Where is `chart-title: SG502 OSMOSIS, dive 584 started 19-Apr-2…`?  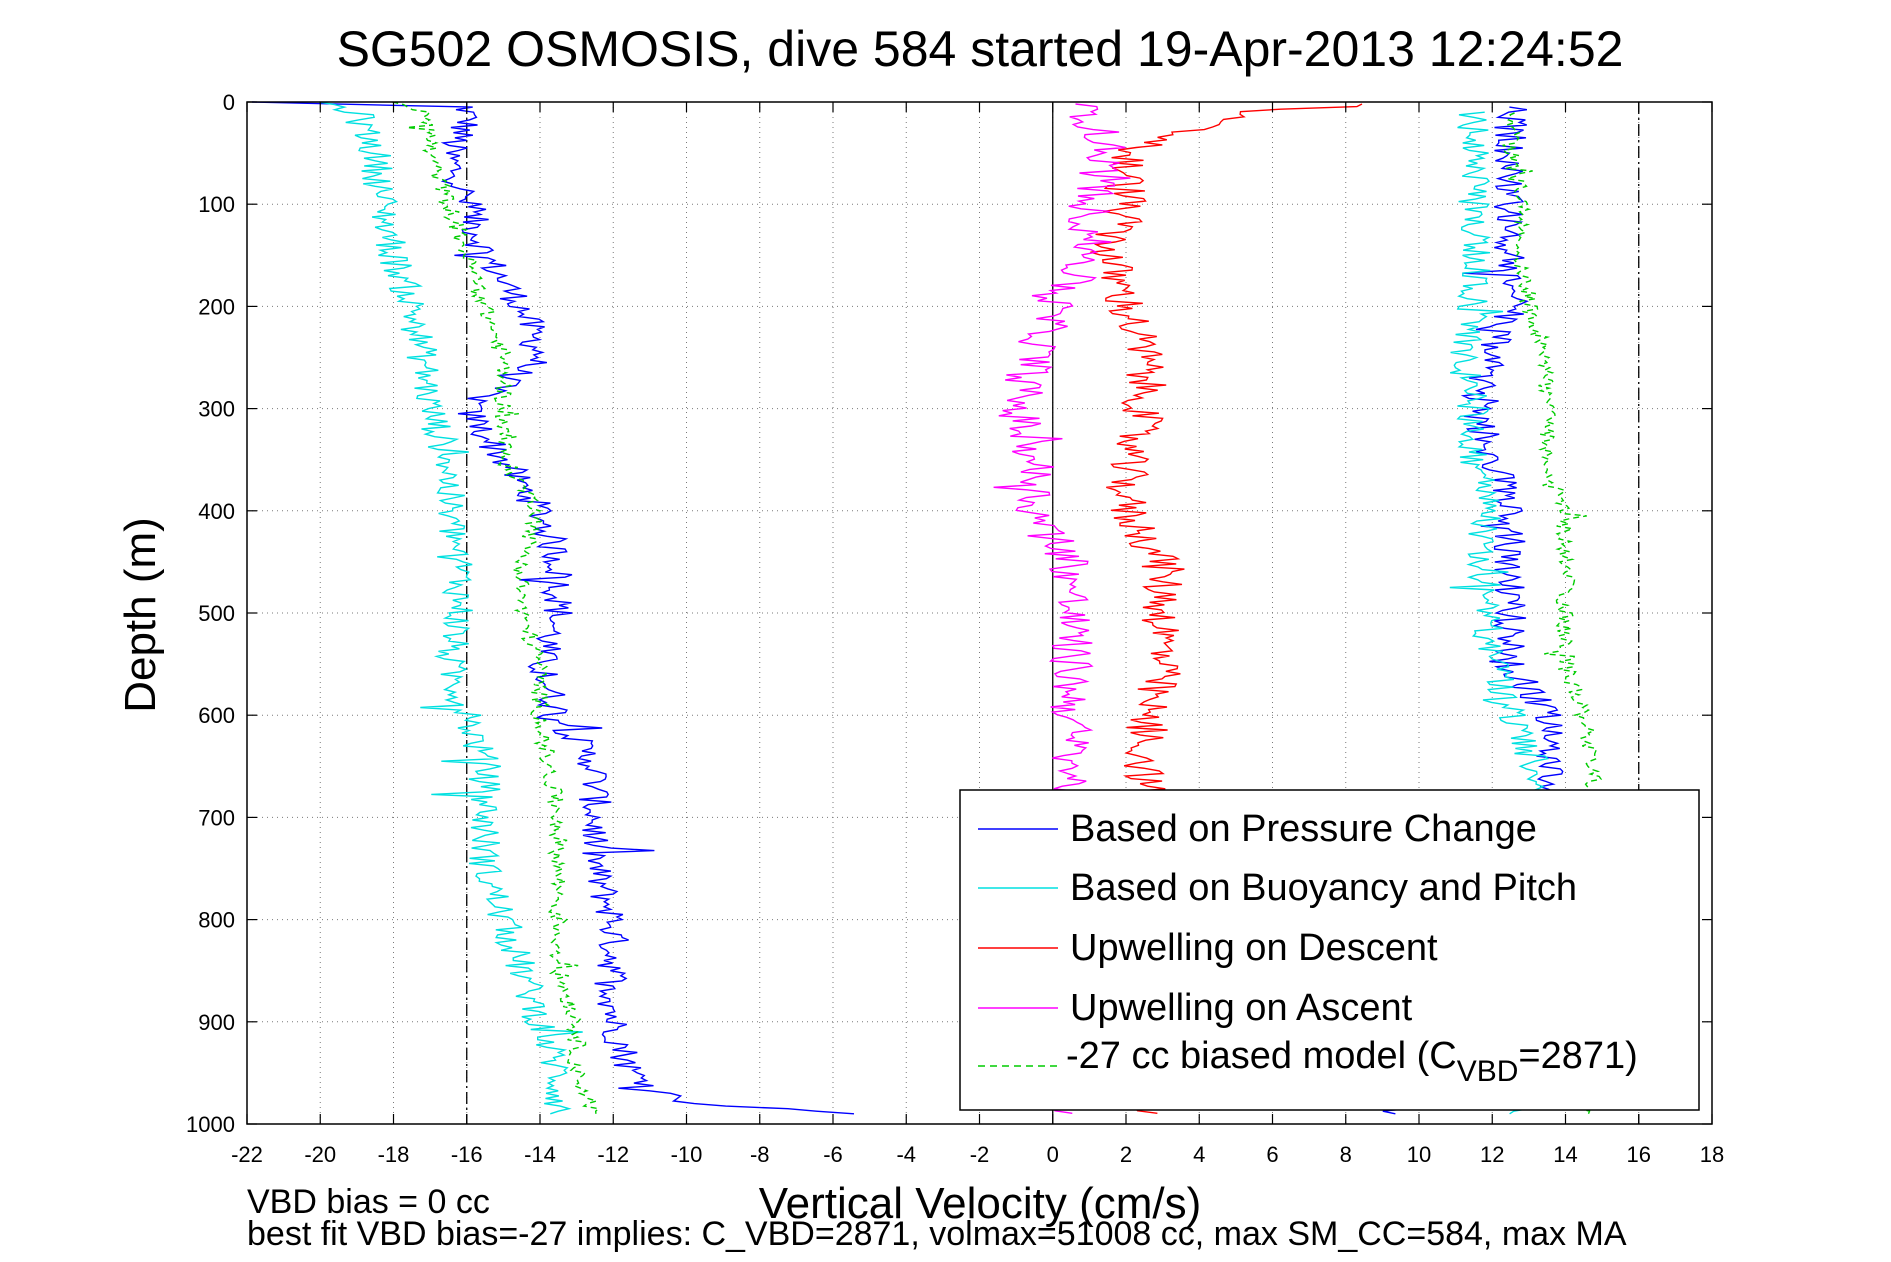 chart-title: SG502 OSMOSIS, dive 584 started 19-Apr-2… is located at coordinates (980, 49).